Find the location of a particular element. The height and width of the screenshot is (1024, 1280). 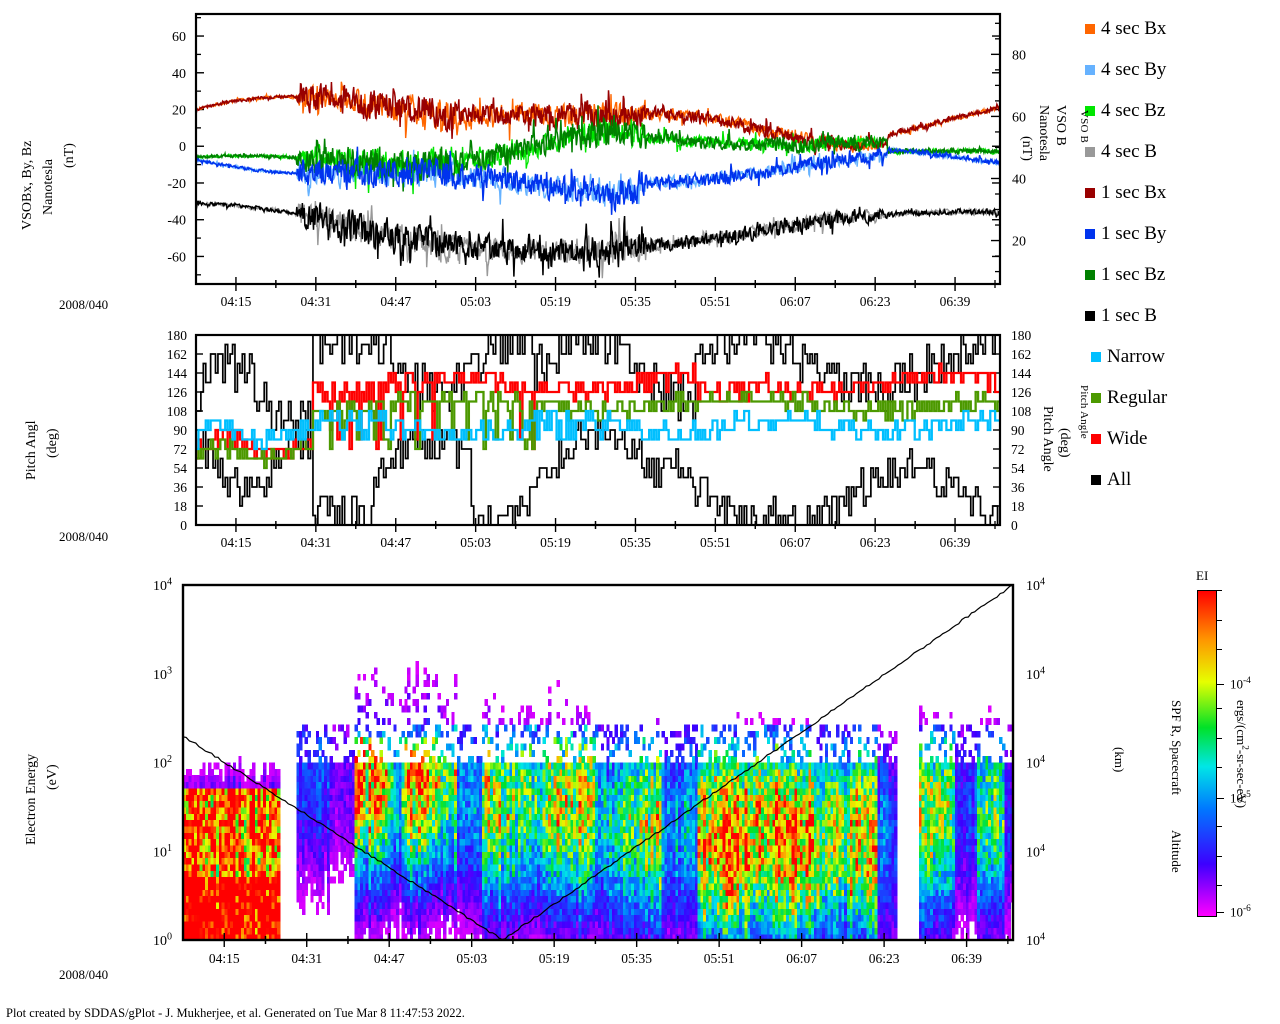

legend-item-1-sec-by: 1 sec By is located at coordinates (1180, 233).